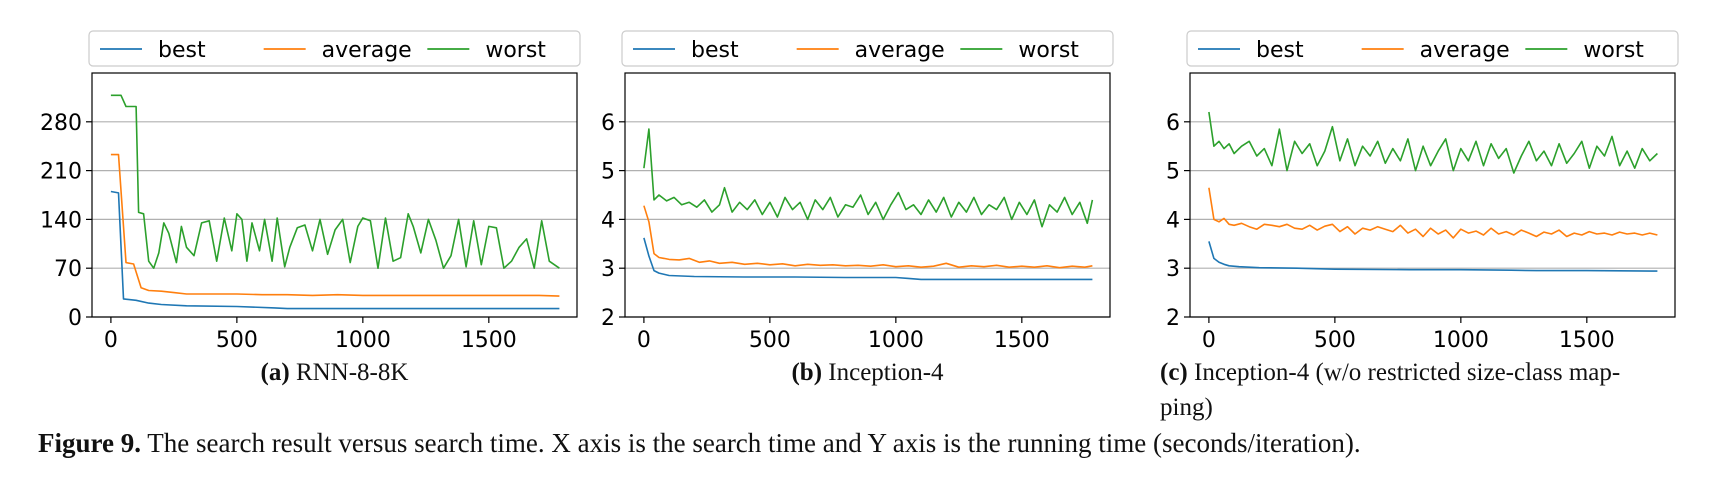  I want to click on y-tick-label: 70, so click(68, 269).